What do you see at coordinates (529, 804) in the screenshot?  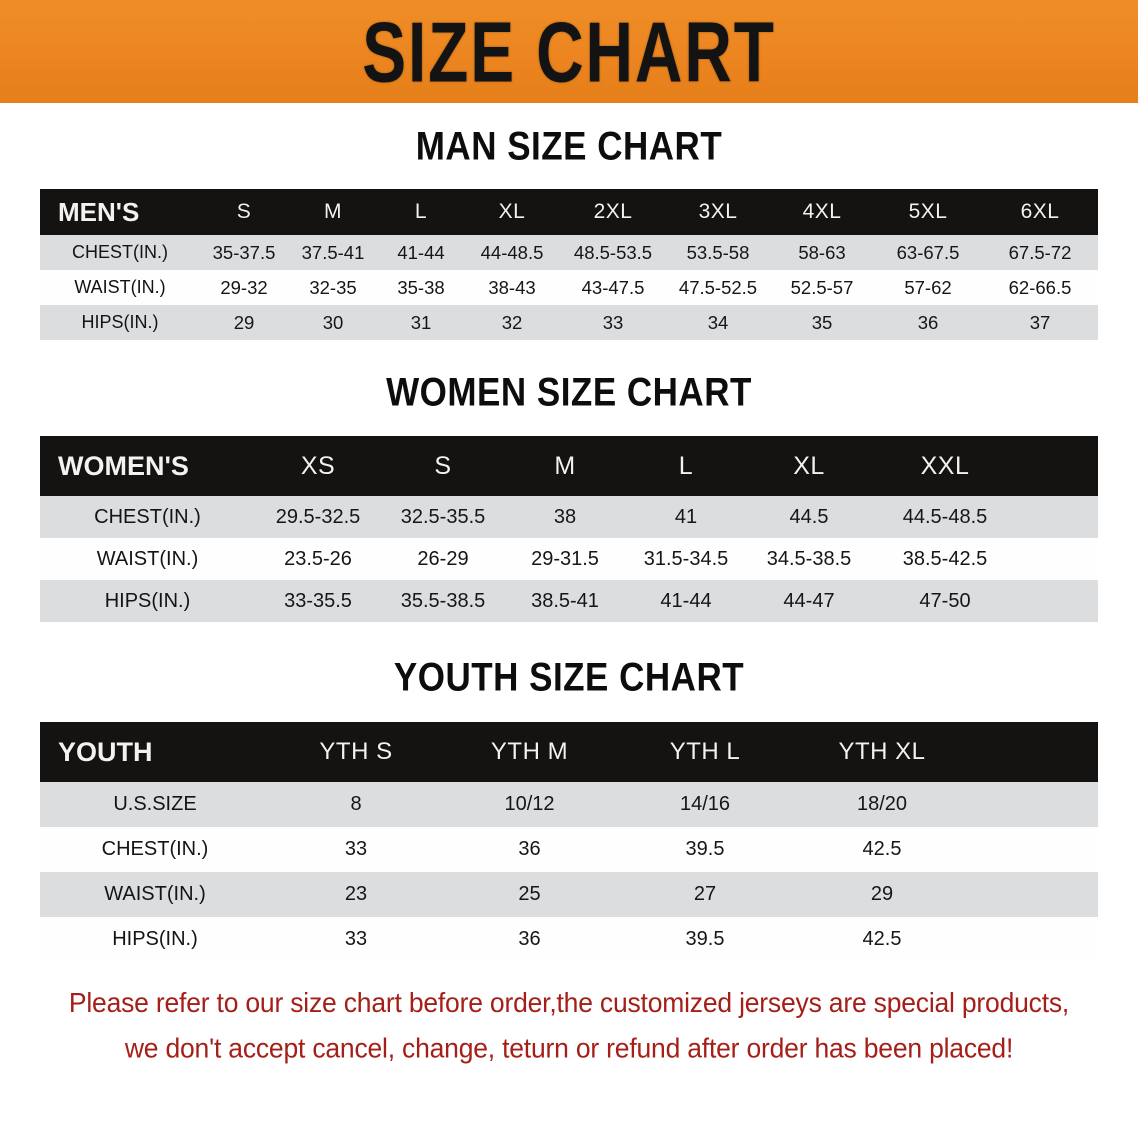 I see `measurement-cell: 10/12` at bounding box center [529, 804].